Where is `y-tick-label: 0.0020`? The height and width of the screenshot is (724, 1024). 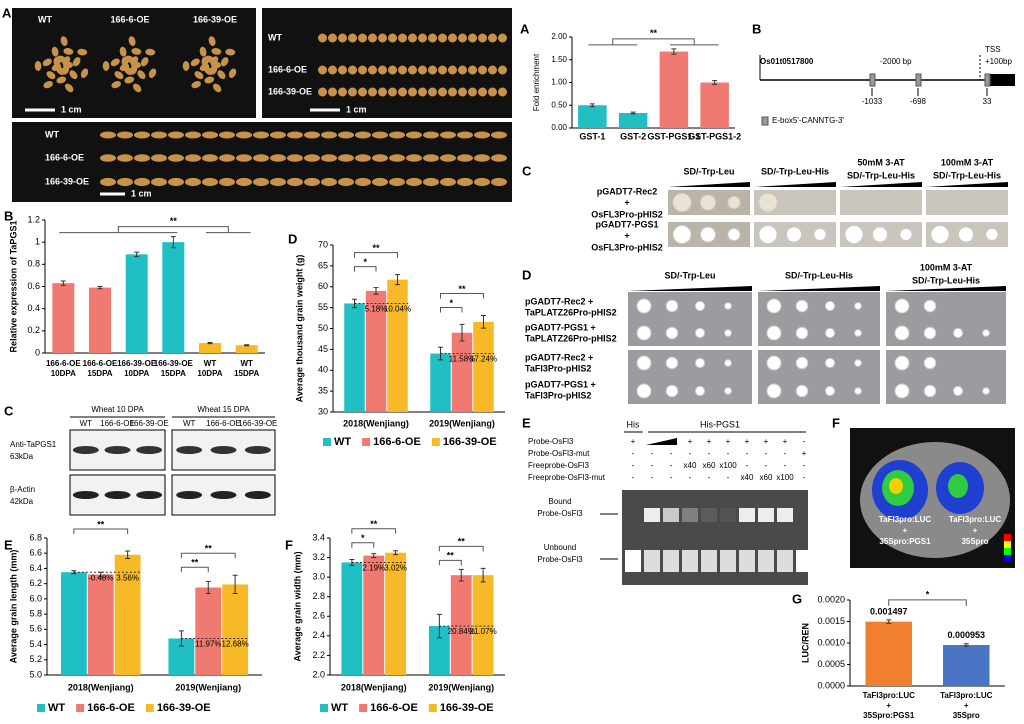 y-tick-label: 0.0020 is located at coordinates (831, 599).